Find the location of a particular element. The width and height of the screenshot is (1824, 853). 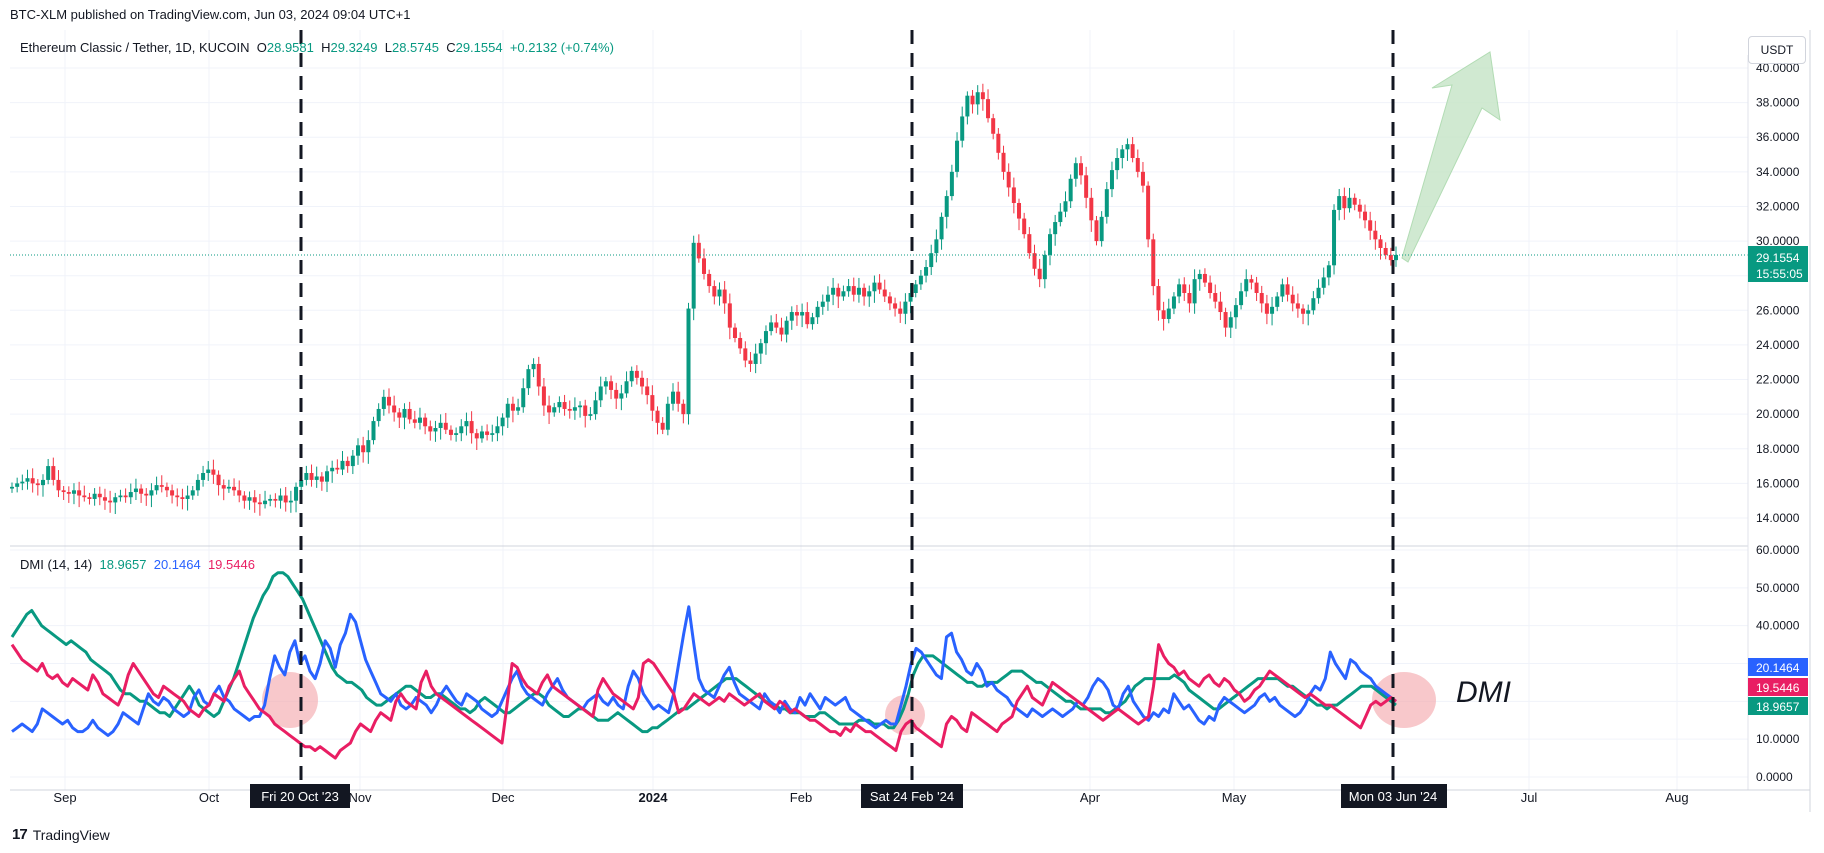

date-box-jun is located at coordinates (1394, 796).